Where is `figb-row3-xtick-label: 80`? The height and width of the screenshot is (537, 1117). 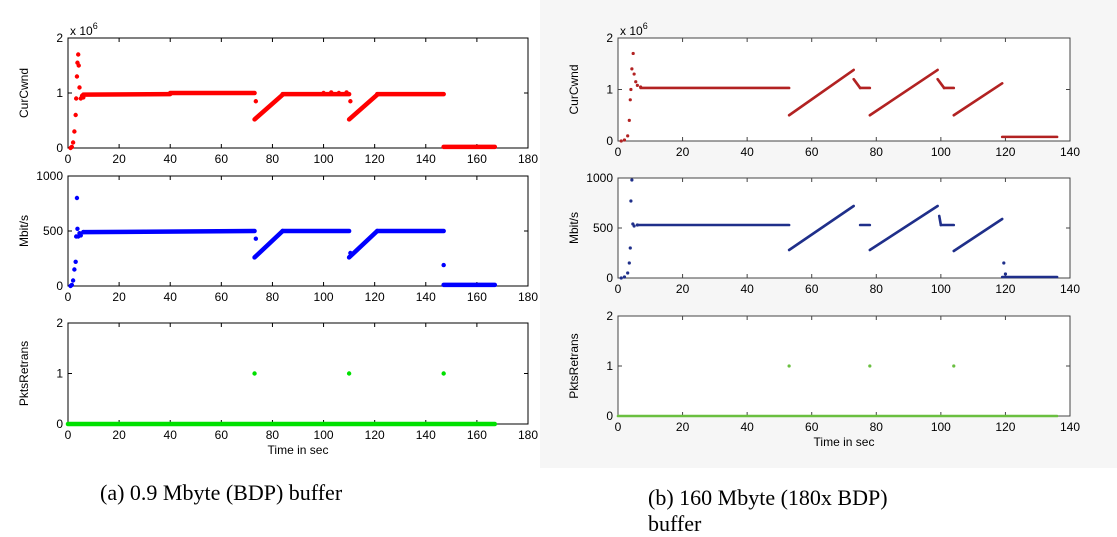
figb-row3-xtick-label: 80 is located at coordinates (877, 427).